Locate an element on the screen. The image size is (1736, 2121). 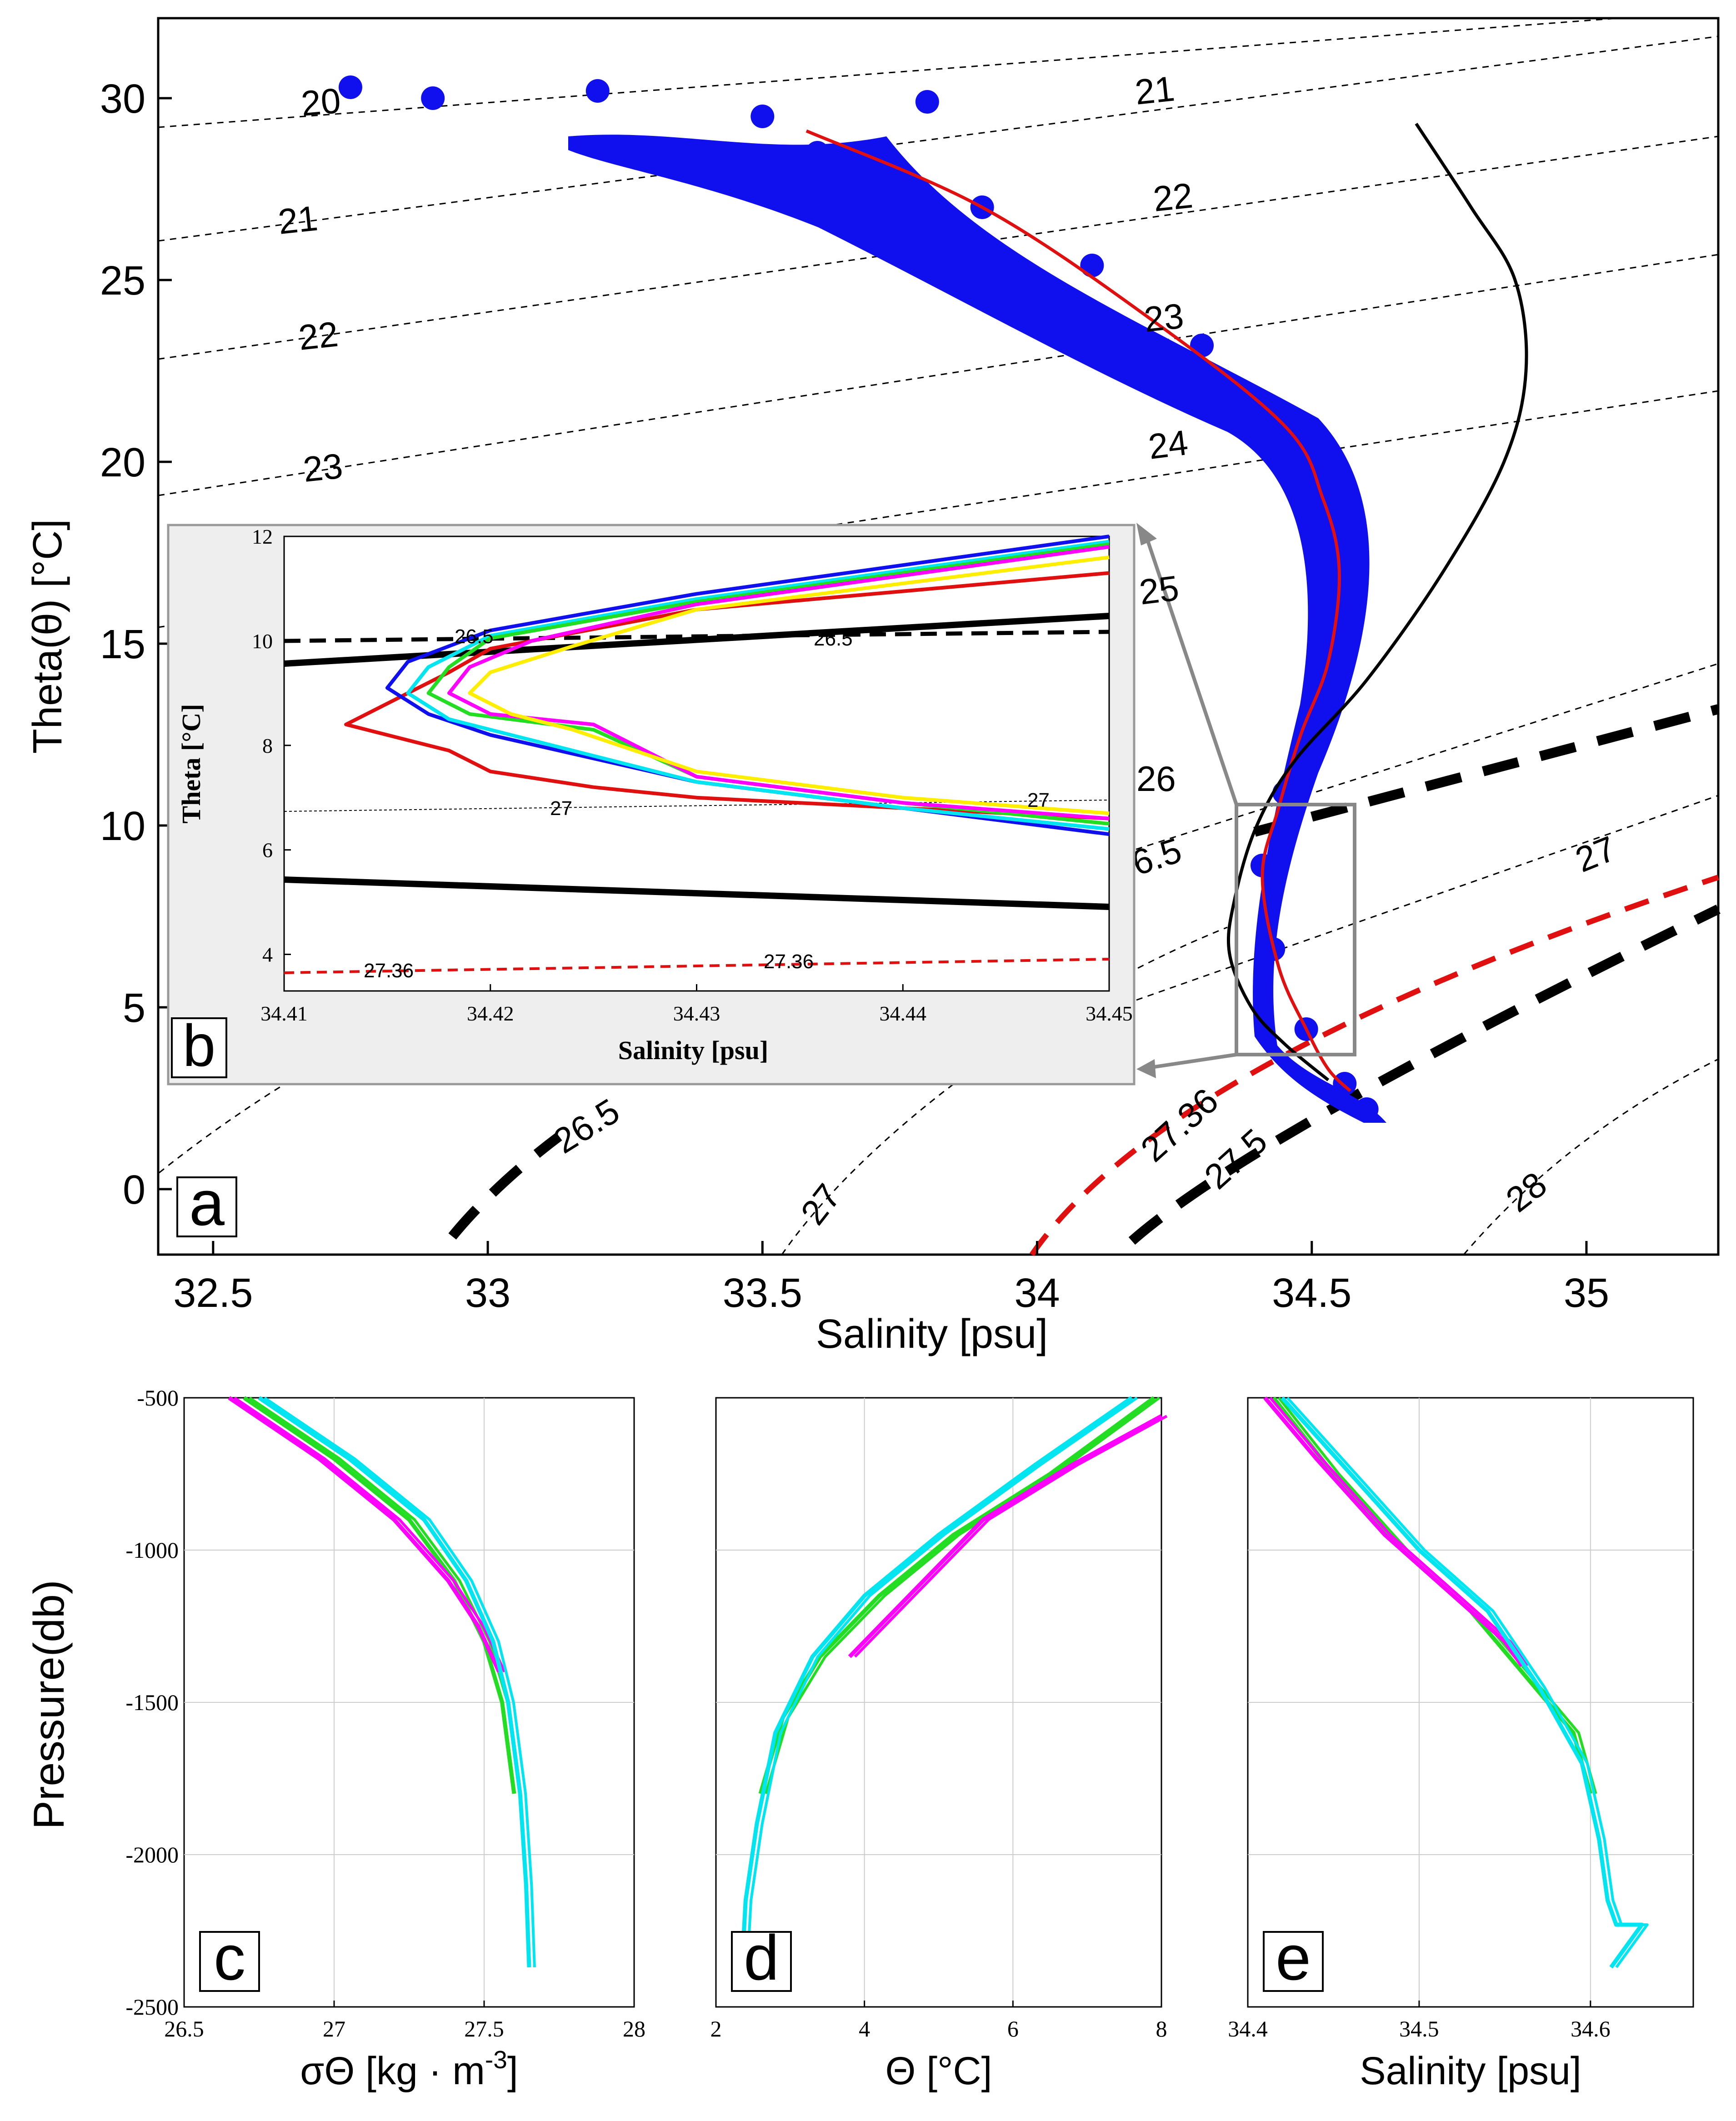
panel-e: 34.4 34.5 34.6 Salinity [psu] e is located at coordinates (1461, 1744).